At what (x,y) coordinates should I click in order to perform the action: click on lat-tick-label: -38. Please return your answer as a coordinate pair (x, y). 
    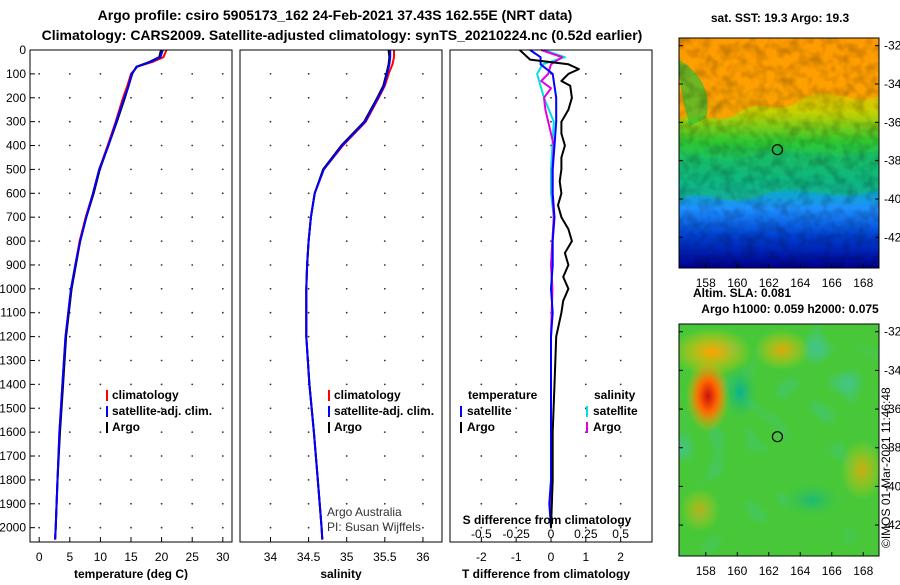
    Looking at the image, I should click on (892, 448).